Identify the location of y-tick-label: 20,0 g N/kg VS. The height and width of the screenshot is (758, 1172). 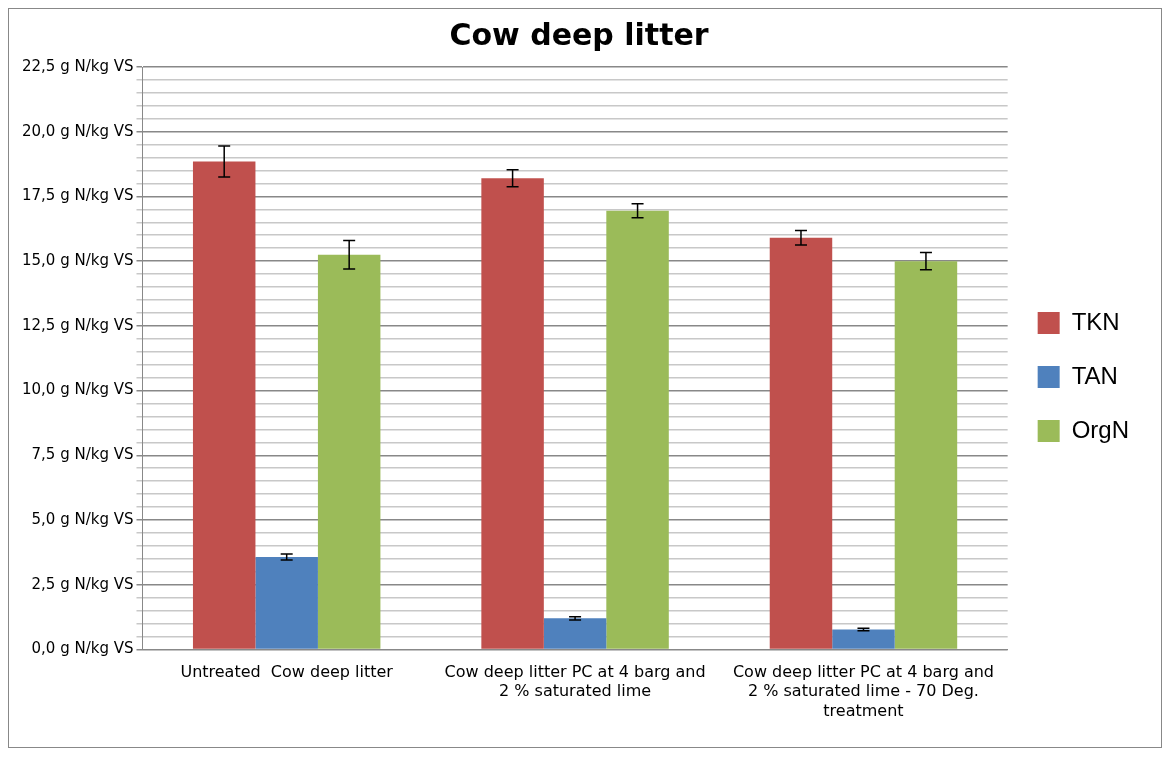
(77, 130).